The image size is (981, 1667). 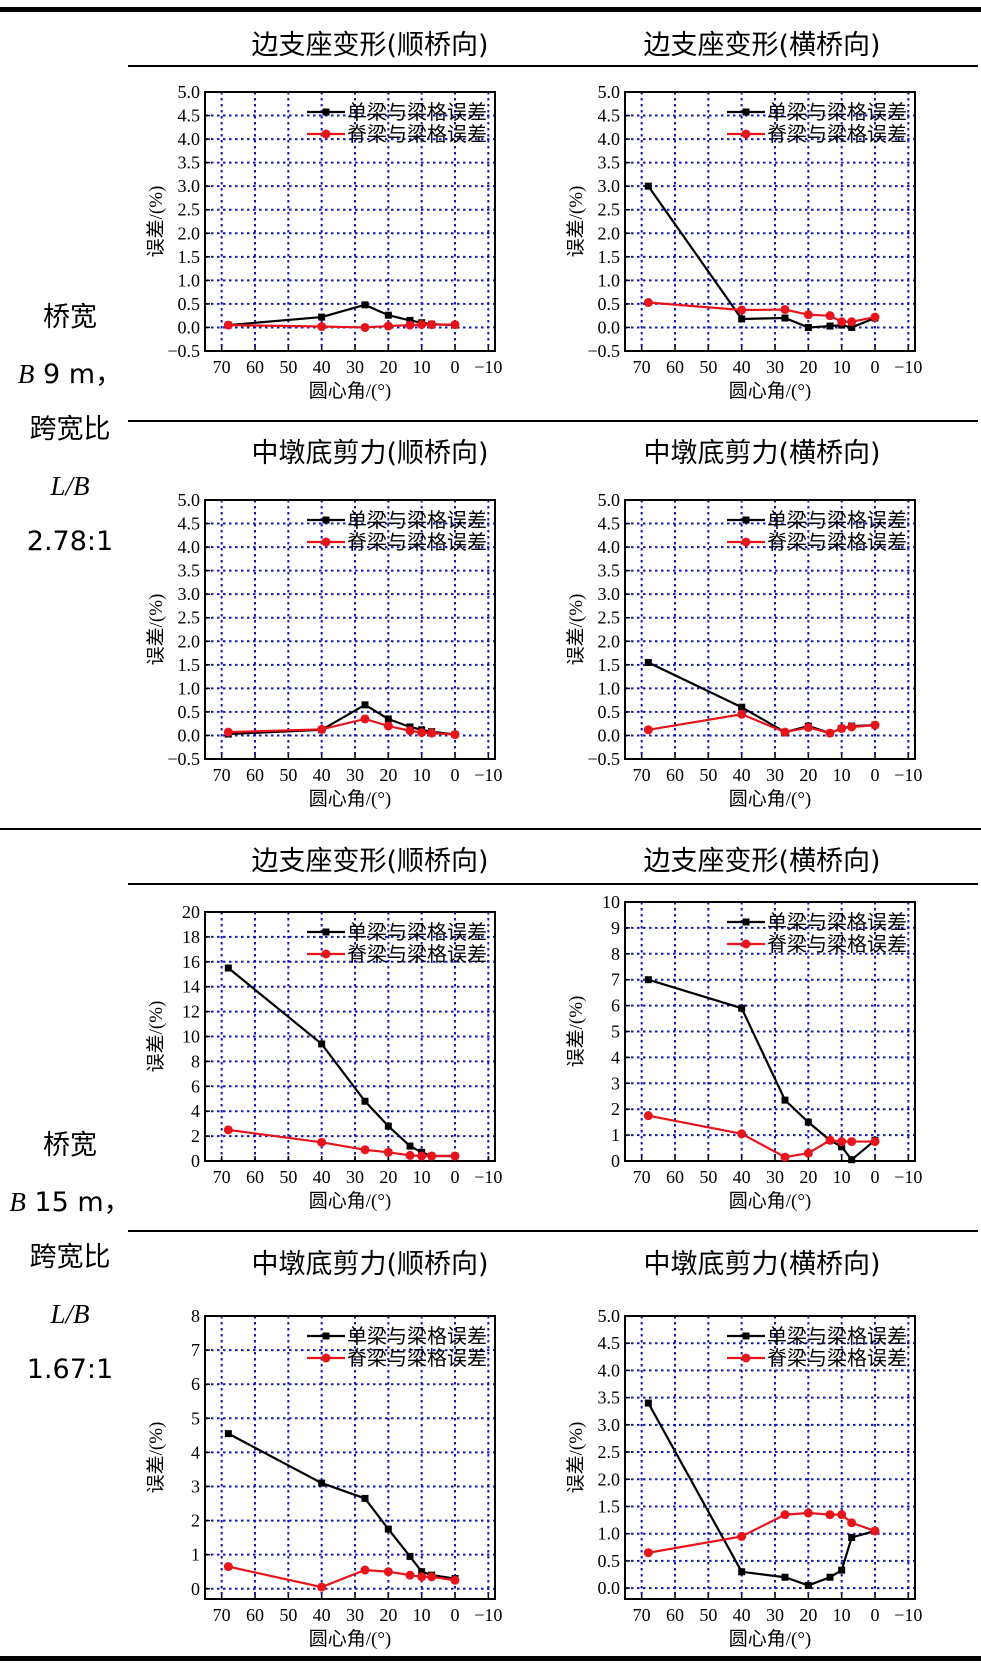 I want to click on b-symbol: B, so click(x=26, y=374).